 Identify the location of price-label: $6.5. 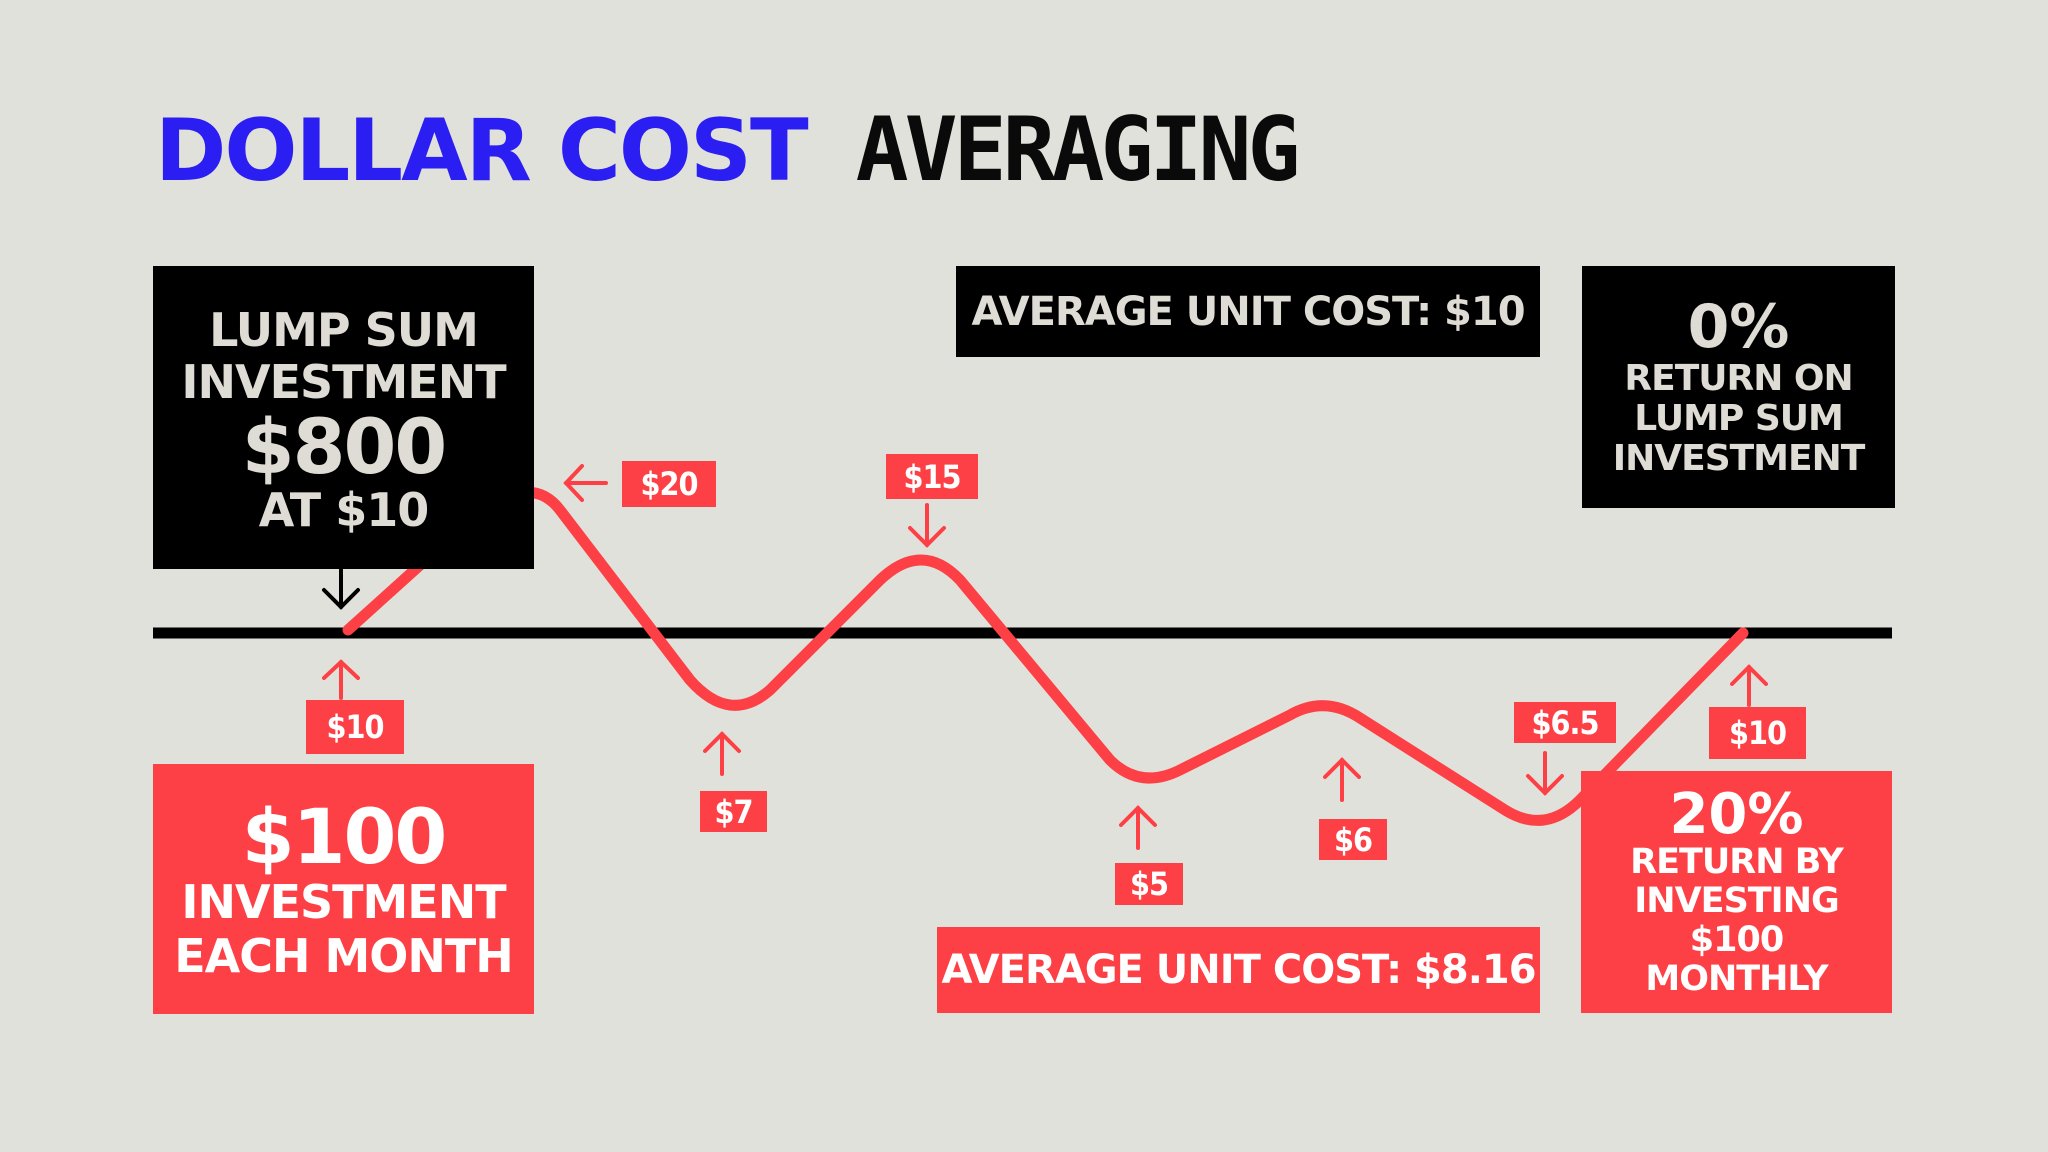
(1565, 722).